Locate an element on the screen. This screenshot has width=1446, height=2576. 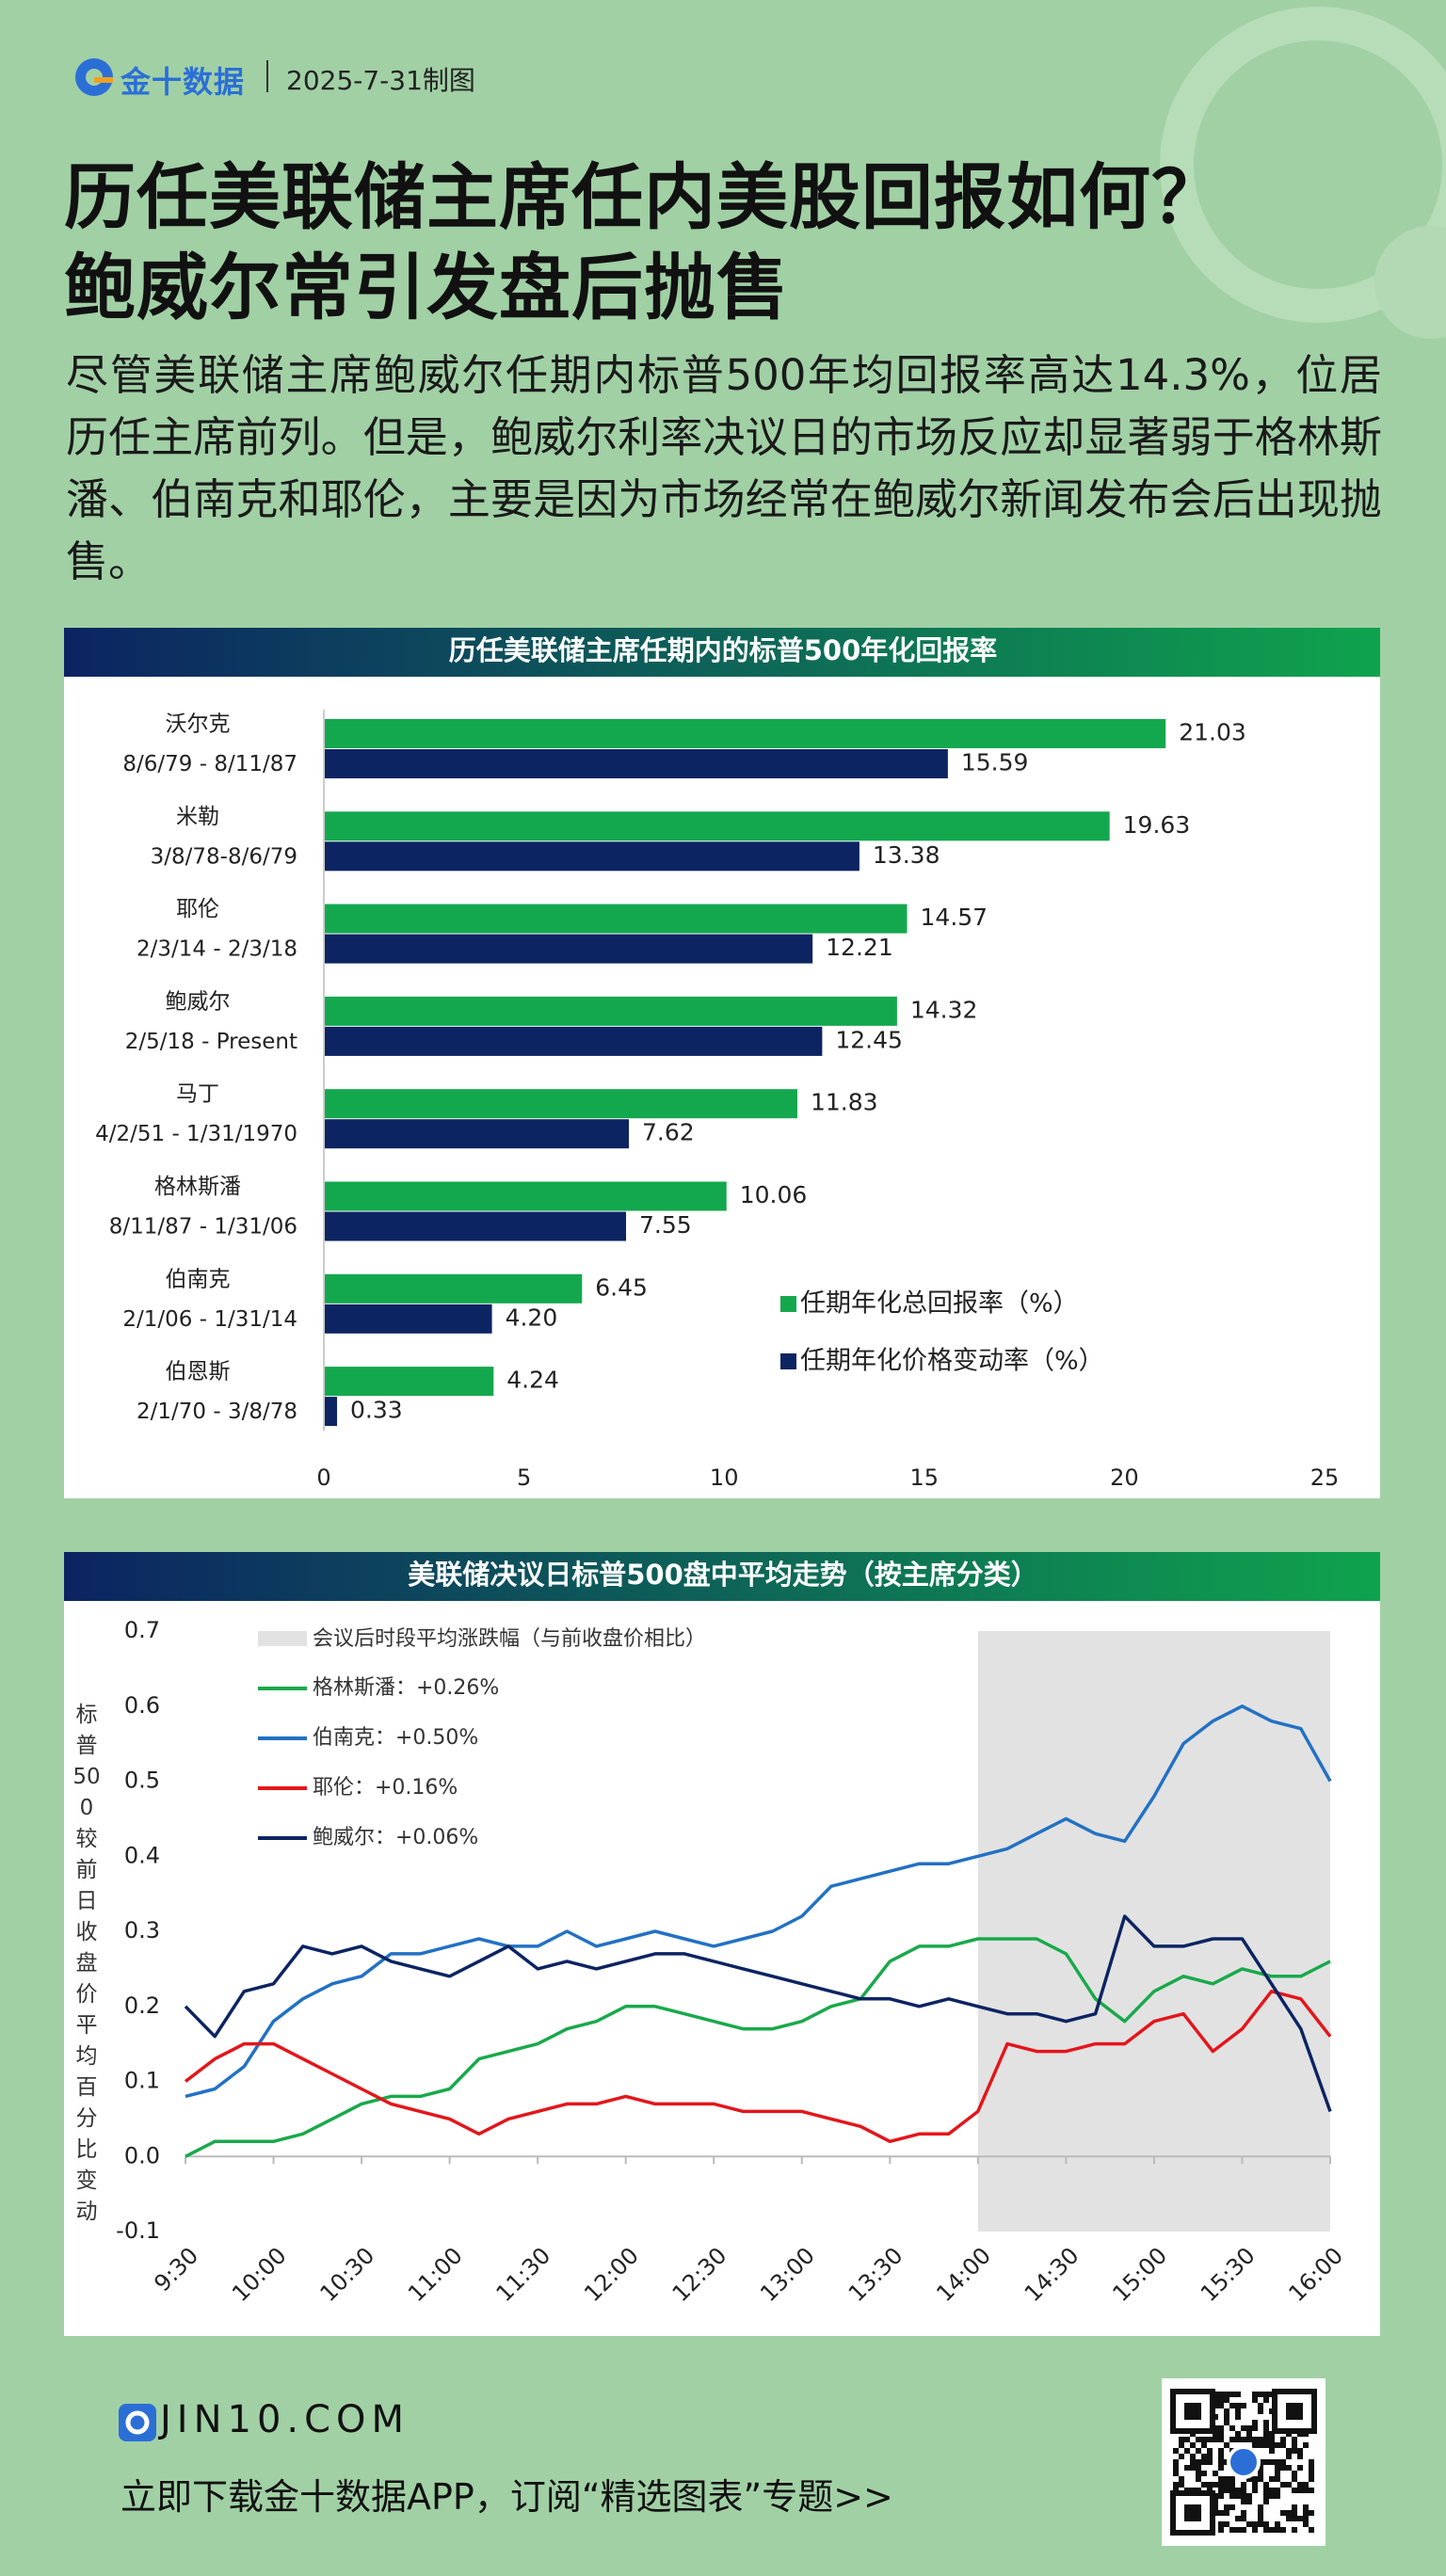
x-tick-label: 20 is located at coordinates (1124, 1477).